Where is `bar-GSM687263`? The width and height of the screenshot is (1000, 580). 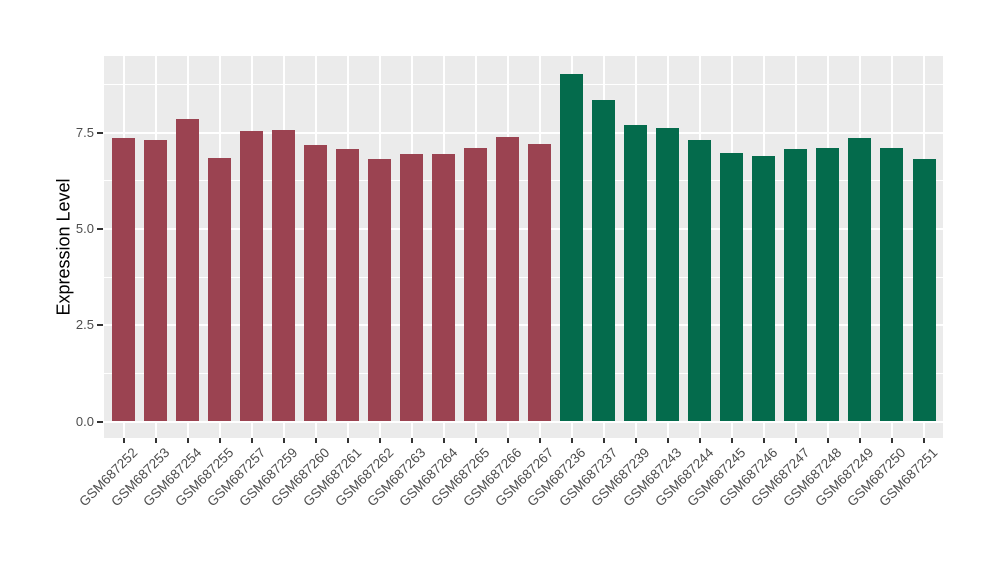
bar-GSM687263 is located at coordinates (412, 288).